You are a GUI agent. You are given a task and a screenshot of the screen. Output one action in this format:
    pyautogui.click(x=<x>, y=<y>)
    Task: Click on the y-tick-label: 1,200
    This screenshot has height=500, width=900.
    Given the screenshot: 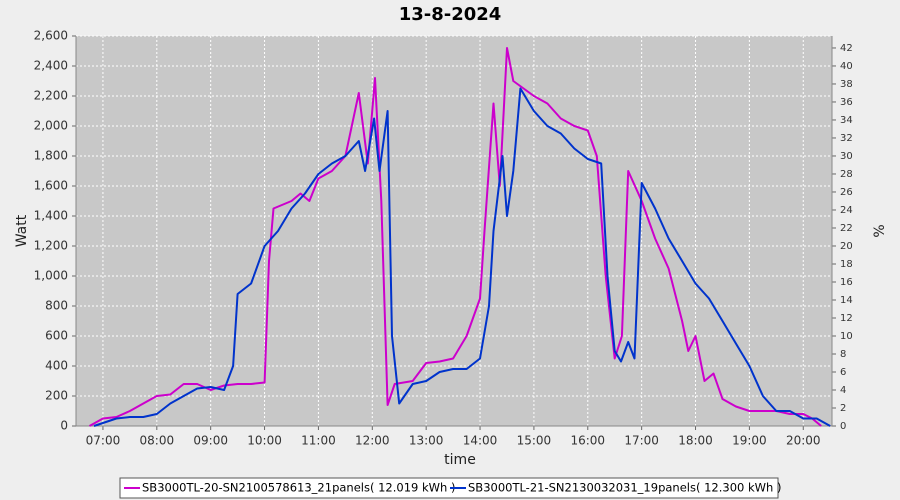 What is the action you would take?
    pyautogui.click(x=51, y=246)
    